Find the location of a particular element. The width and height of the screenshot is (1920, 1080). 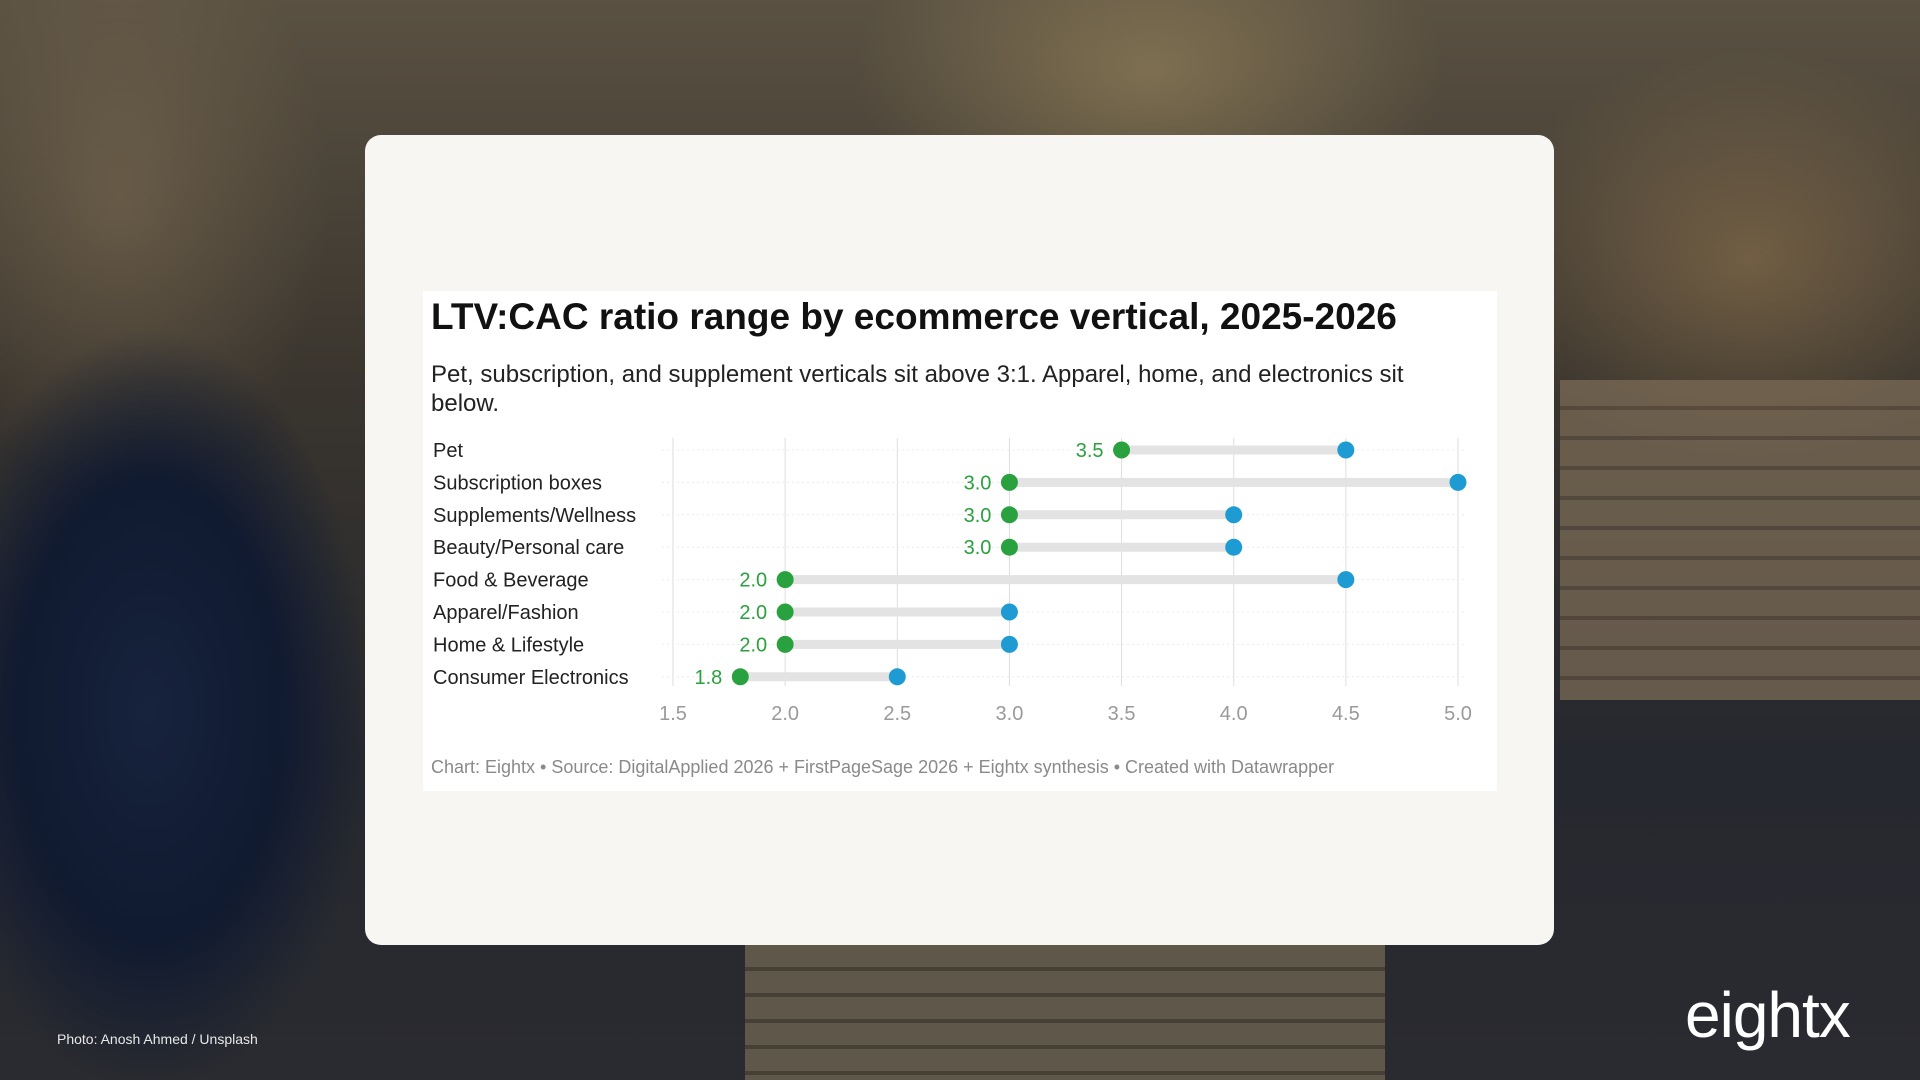

dots is located at coordinates (1099, 563).